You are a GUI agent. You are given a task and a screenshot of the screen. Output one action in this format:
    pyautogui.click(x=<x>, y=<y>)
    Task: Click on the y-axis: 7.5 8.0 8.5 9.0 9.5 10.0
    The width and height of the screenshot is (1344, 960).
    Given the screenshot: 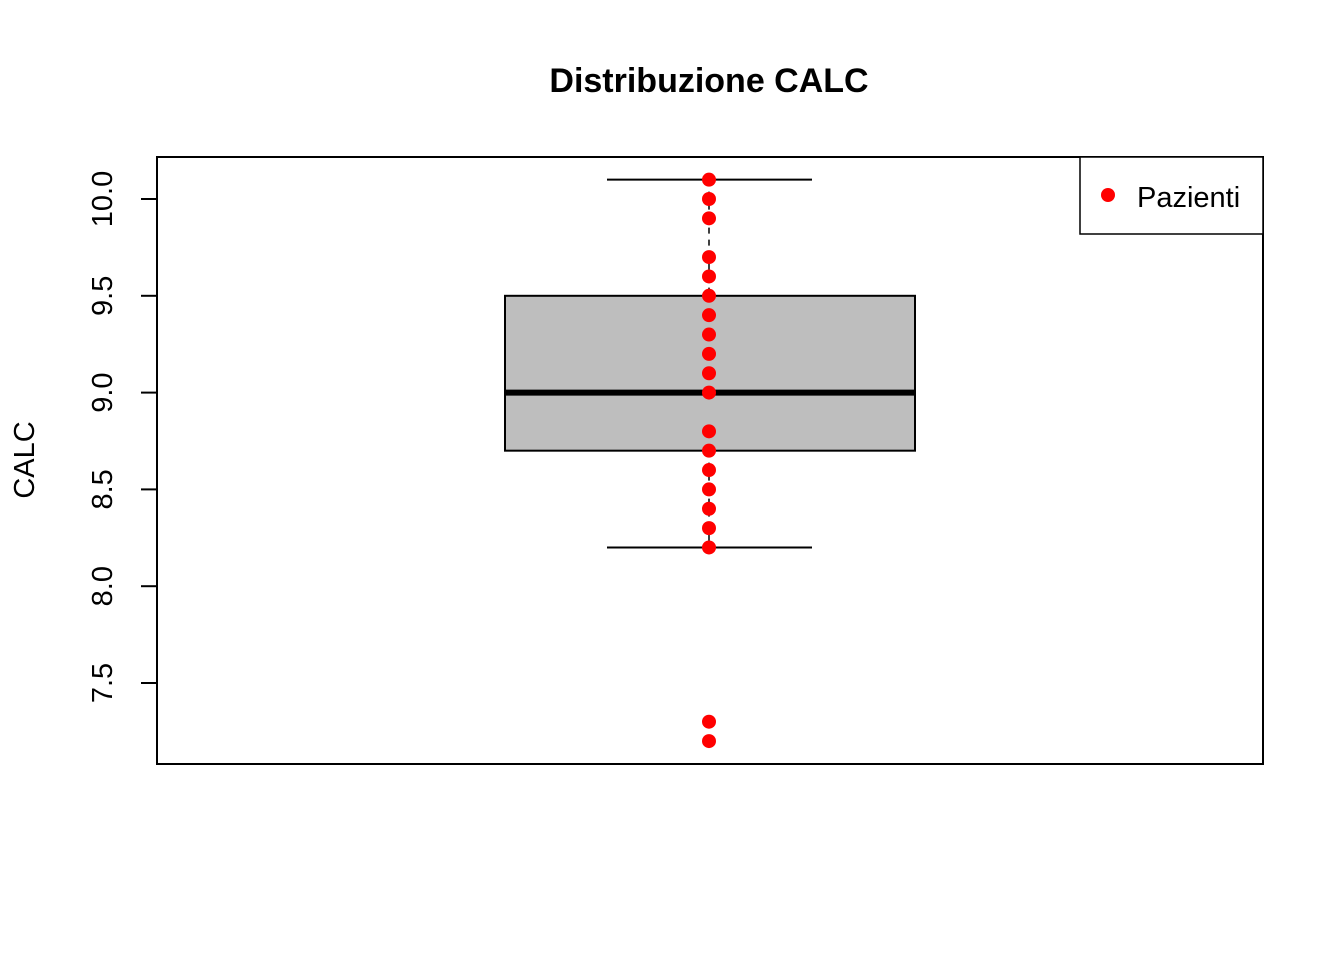 What is the action you would take?
    pyautogui.click(x=122, y=437)
    